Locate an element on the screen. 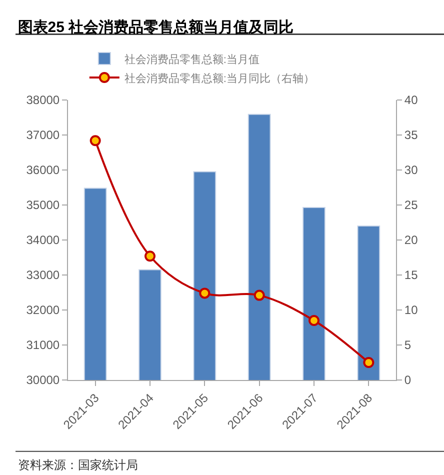 Image resolution: width=444 pixels, height=475 pixels. y2-tick-label: 25 is located at coordinates (411, 205).